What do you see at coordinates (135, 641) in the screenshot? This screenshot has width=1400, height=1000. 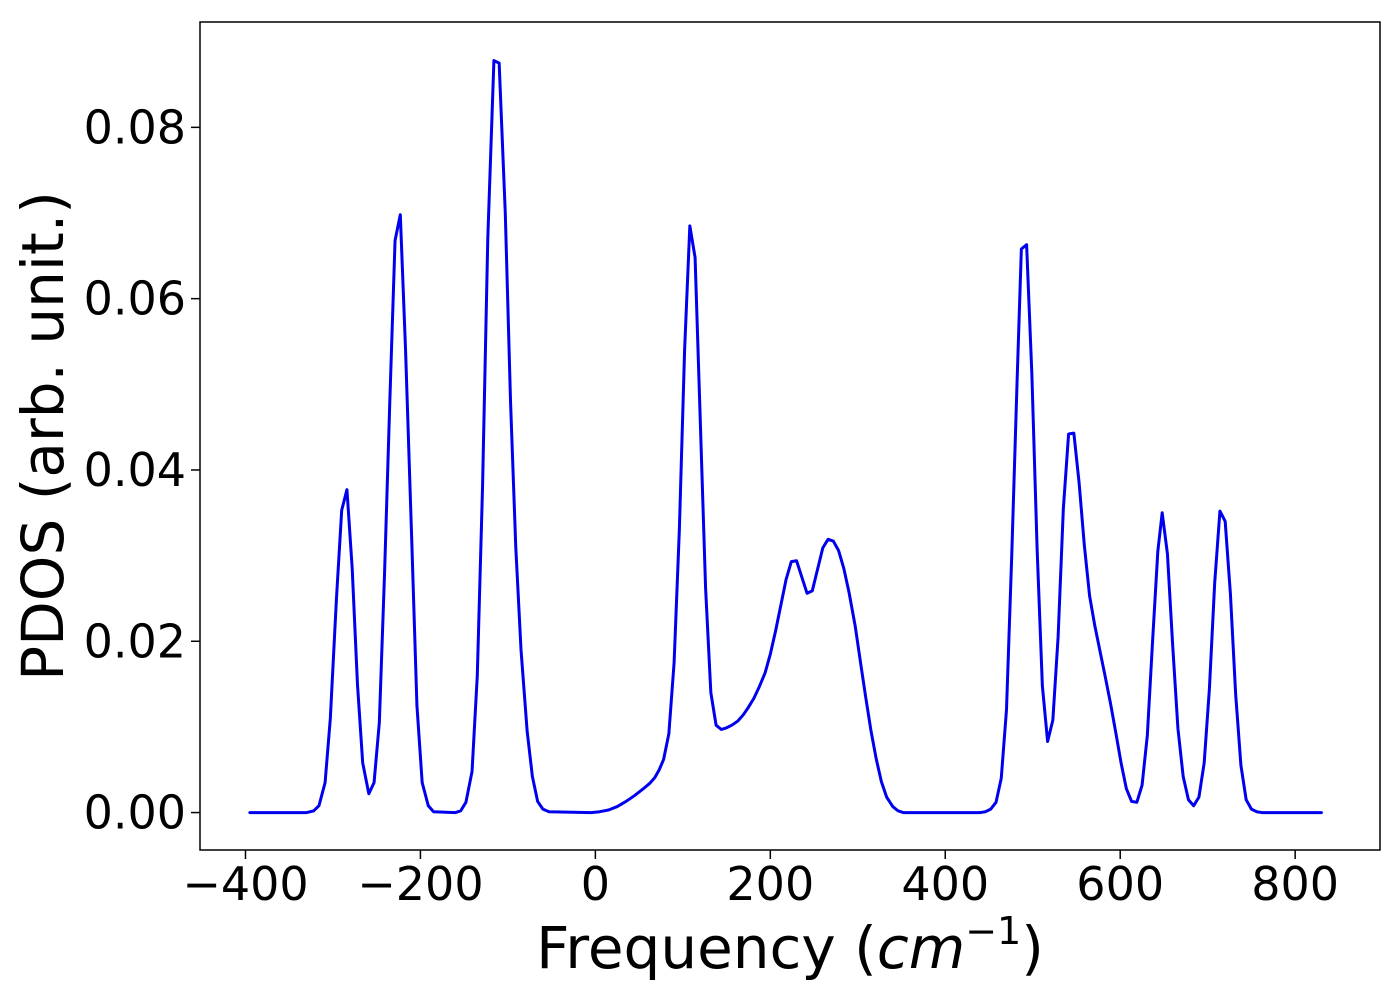 I see `y-tick-label: 0.02` at bounding box center [135, 641].